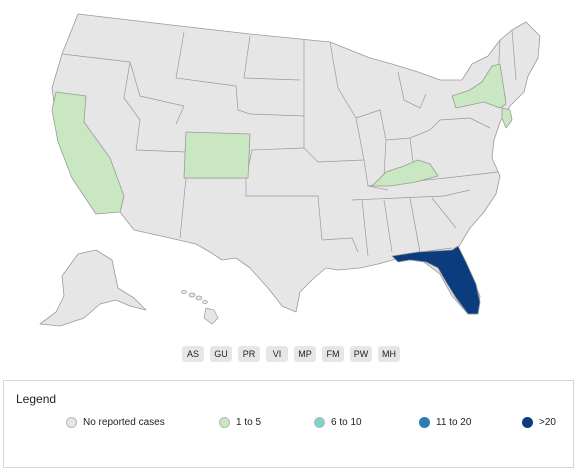 The height and width of the screenshot is (475, 582). I want to click on legend-item-6-to-10: 6 to 10, so click(338, 422).